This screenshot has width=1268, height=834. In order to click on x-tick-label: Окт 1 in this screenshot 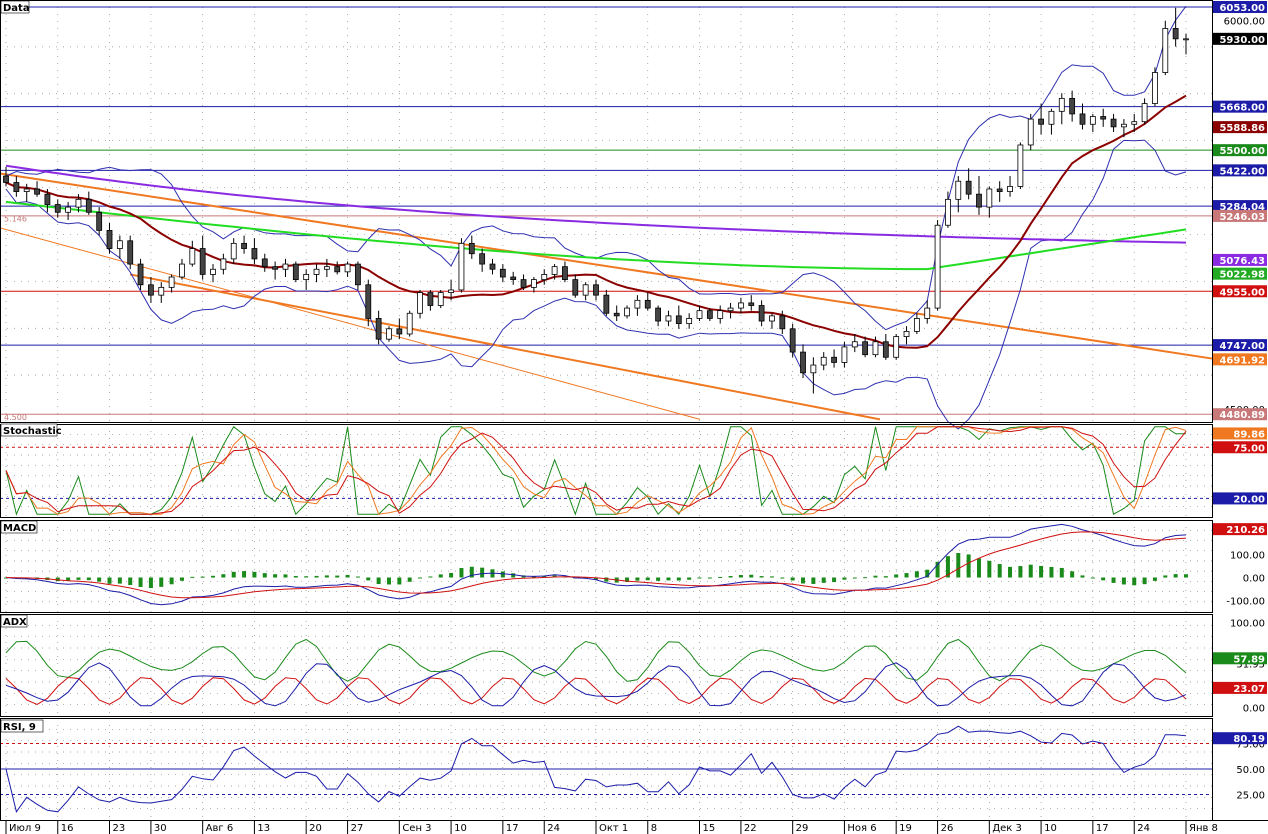, I will do `click(613, 828)`.